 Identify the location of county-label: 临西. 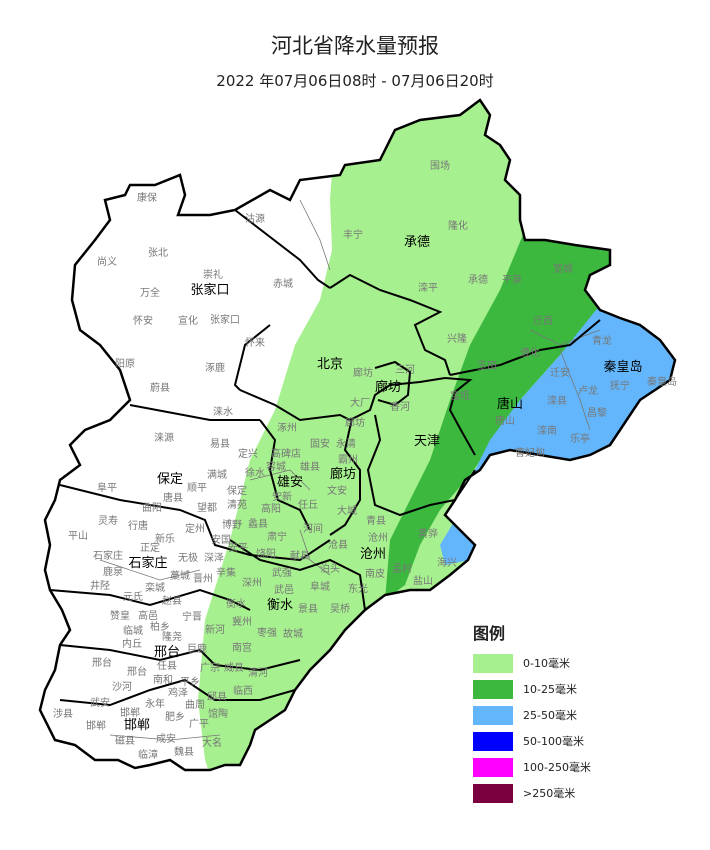
(243, 690).